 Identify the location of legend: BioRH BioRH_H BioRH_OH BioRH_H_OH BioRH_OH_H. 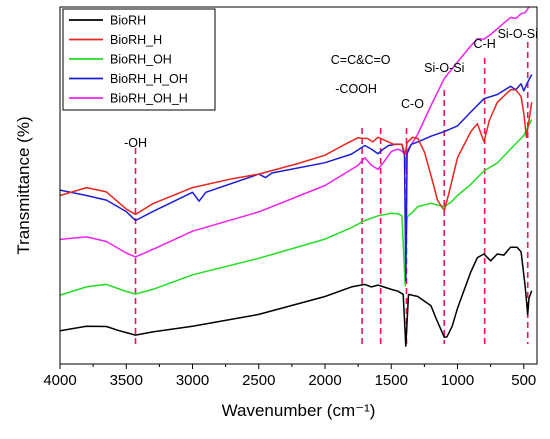
(139, 59).